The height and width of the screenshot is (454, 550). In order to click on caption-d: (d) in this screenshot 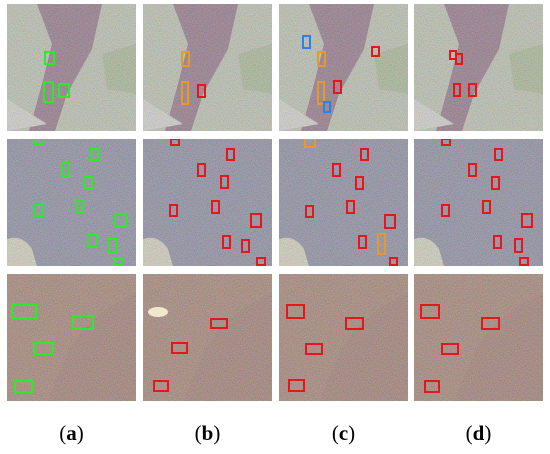, I will do `click(478, 433)`.